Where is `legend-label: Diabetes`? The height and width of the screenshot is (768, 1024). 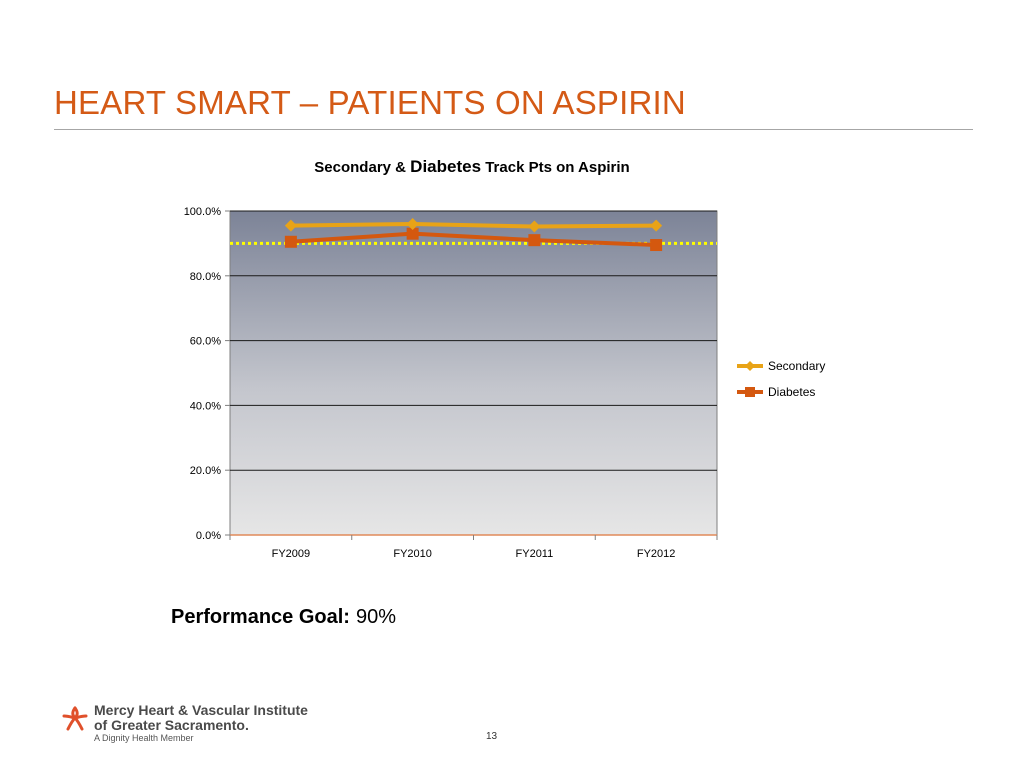
legend-label: Diabetes is located at coordinates (791, 392).